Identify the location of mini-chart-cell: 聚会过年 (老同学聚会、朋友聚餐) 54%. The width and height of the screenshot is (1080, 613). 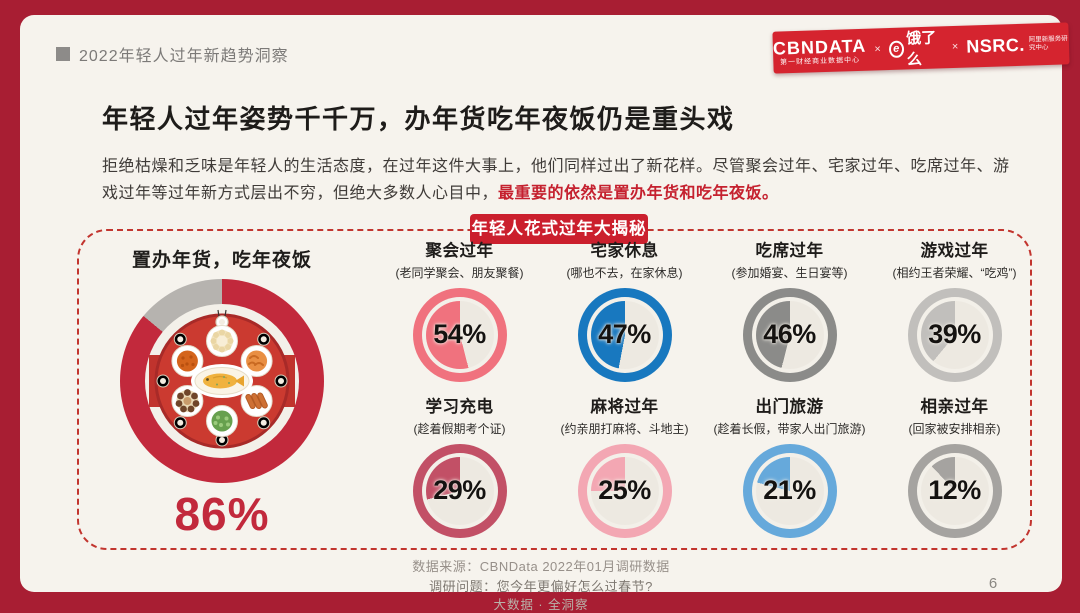
(459, 315).